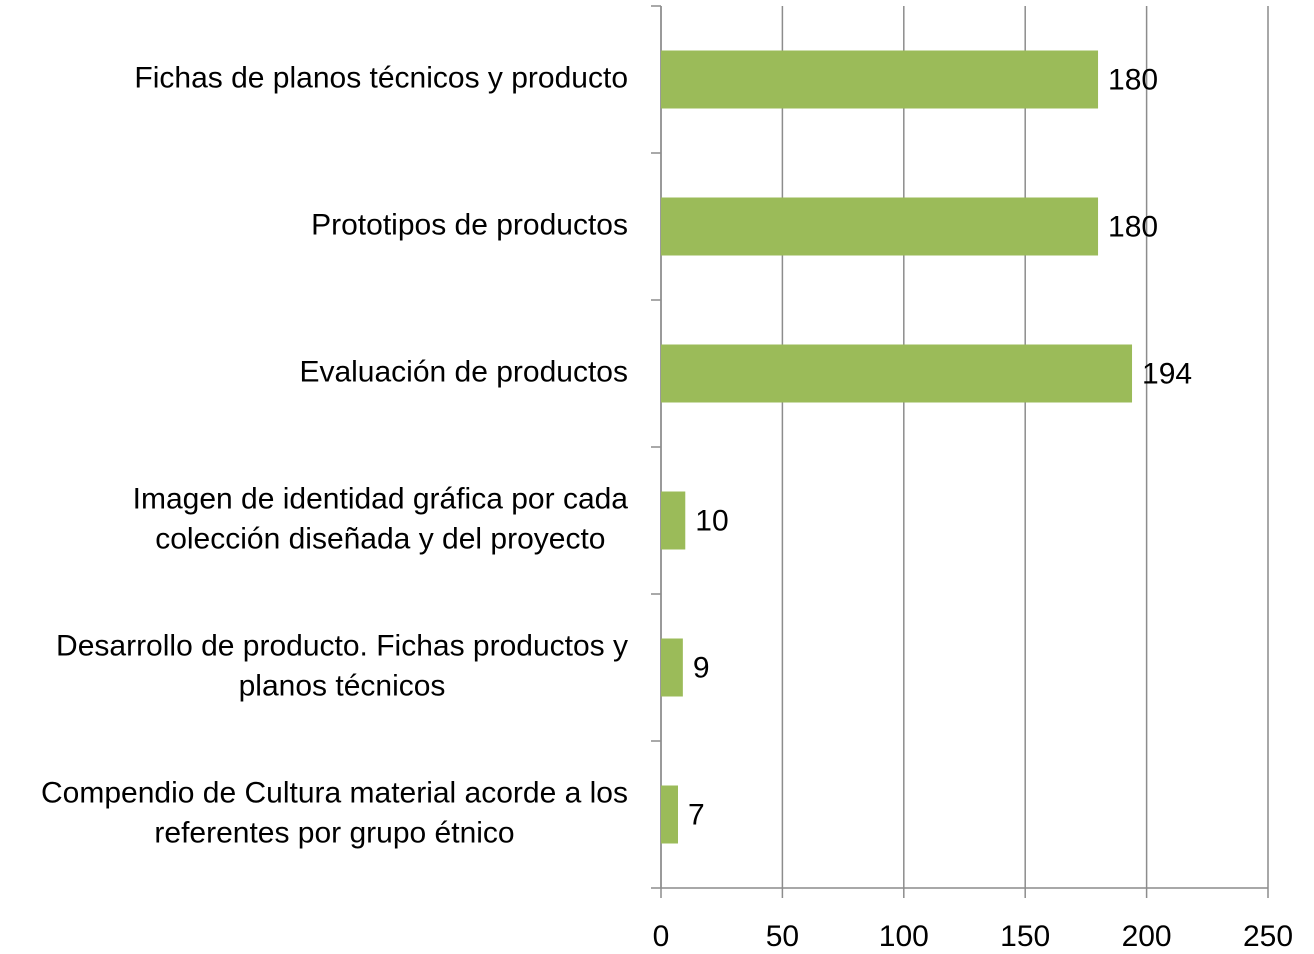 The image size is (1314, 954). Describe the element at coordinates (711, 520) in the screenshot. I see `value-label: 10` at that location.